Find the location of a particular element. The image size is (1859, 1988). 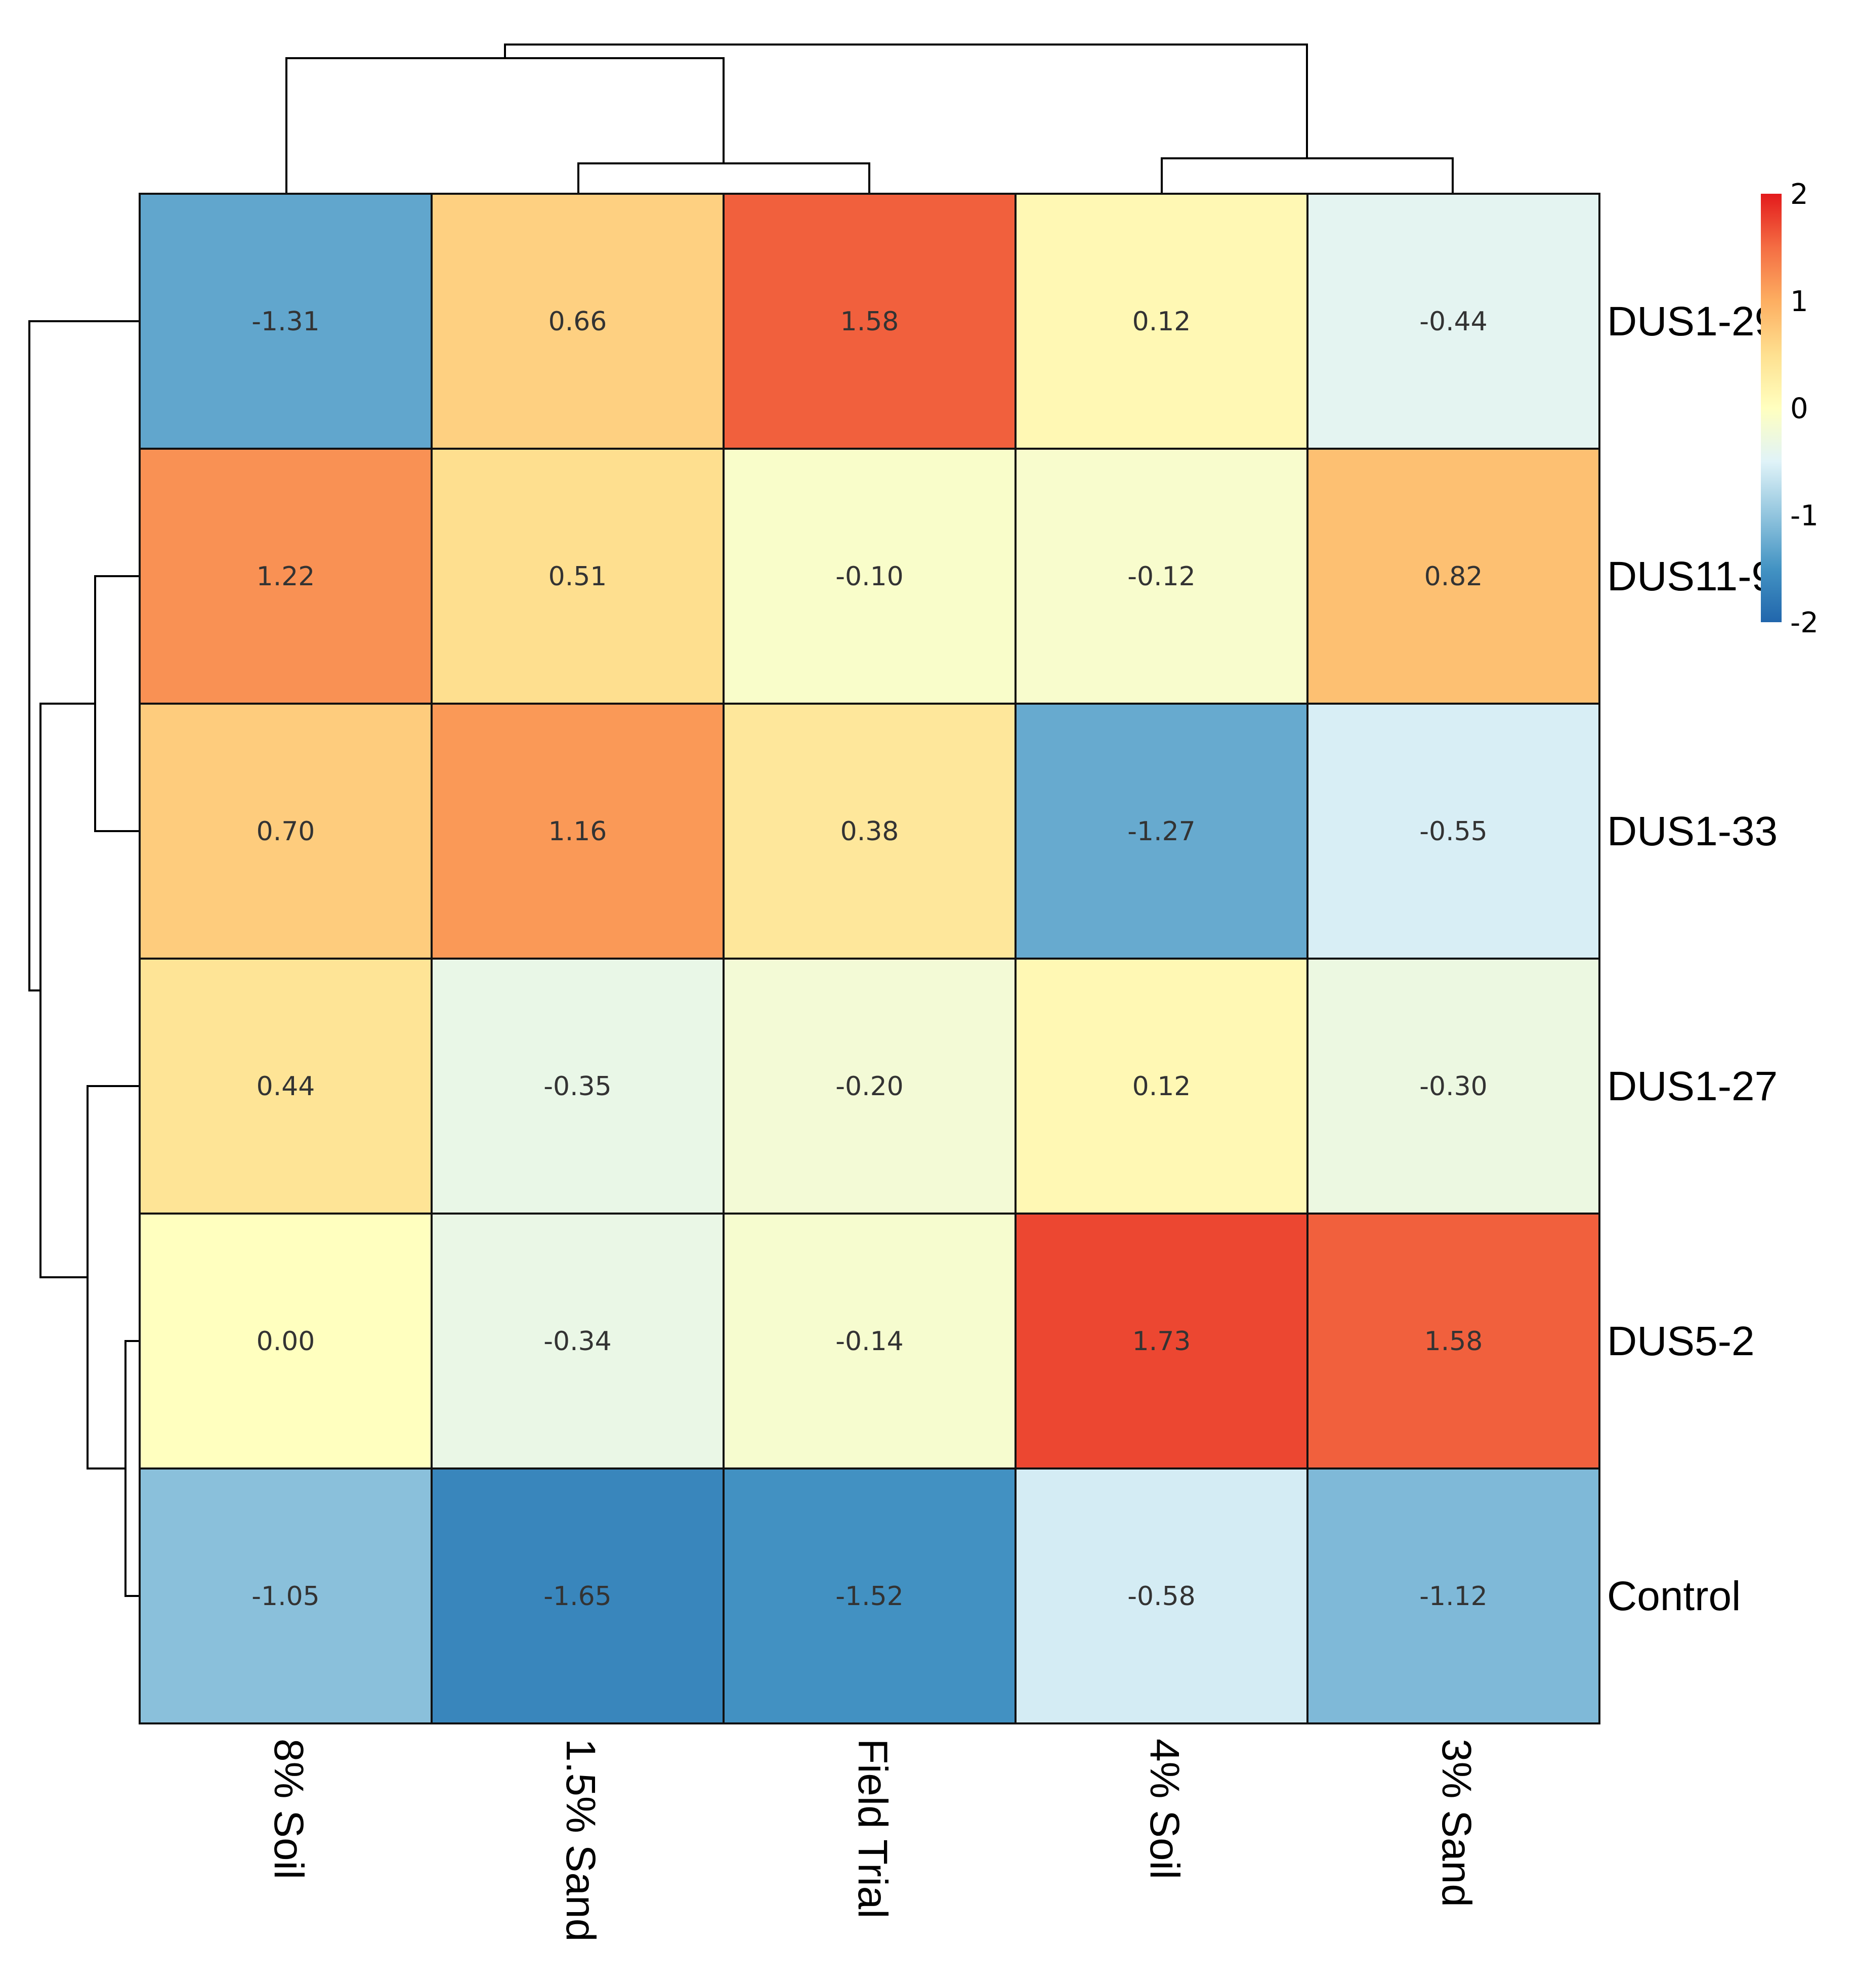

cell-value-label: -0.20 is located at coordinates (870, 1086).